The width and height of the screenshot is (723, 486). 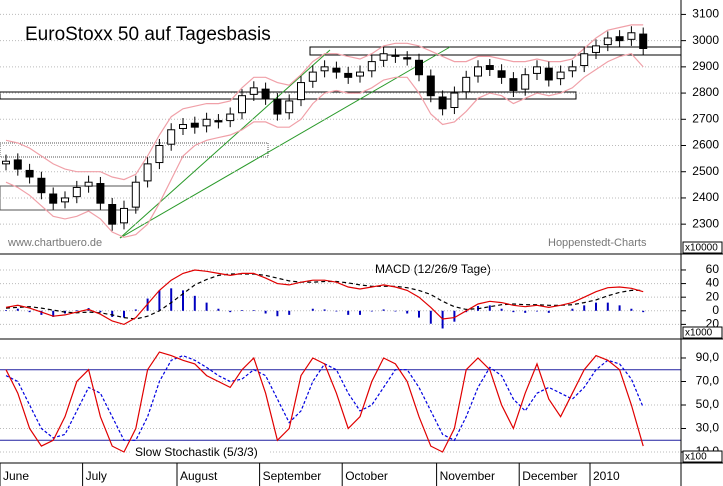 I want to click on y-tick-label: 40, so click(x=713, y=283).